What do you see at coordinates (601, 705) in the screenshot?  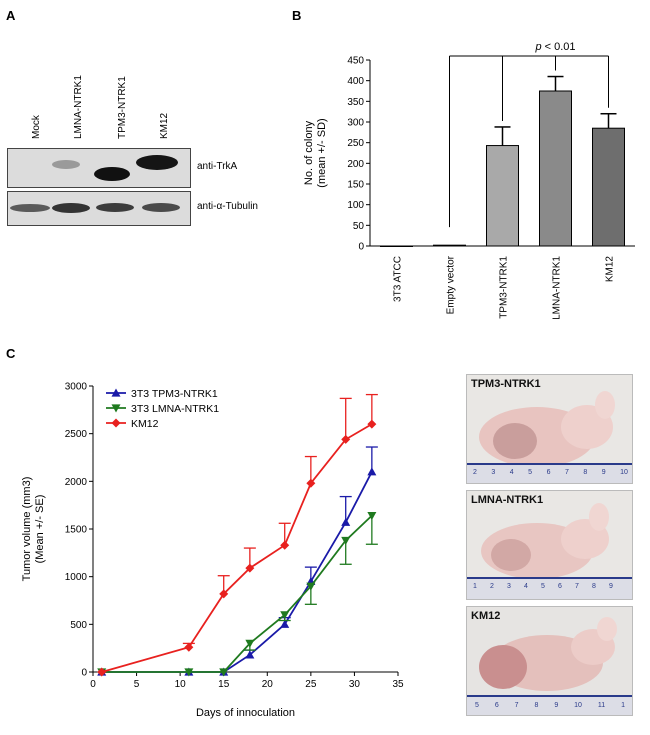 I see `ruler-number: 11` at bounding box center [601, 705].